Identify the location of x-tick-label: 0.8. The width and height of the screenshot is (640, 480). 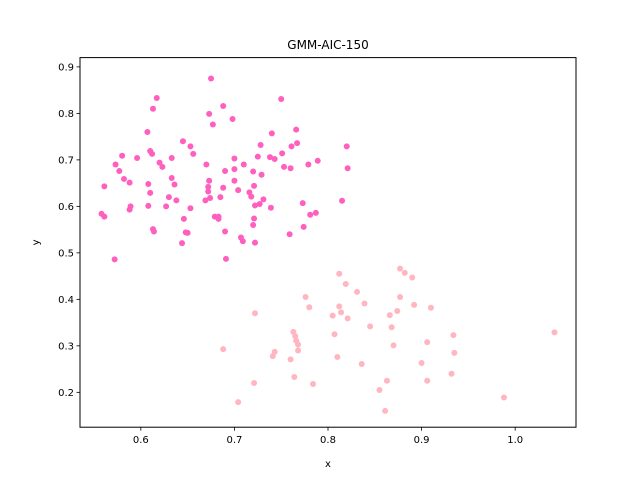
(328, 440).